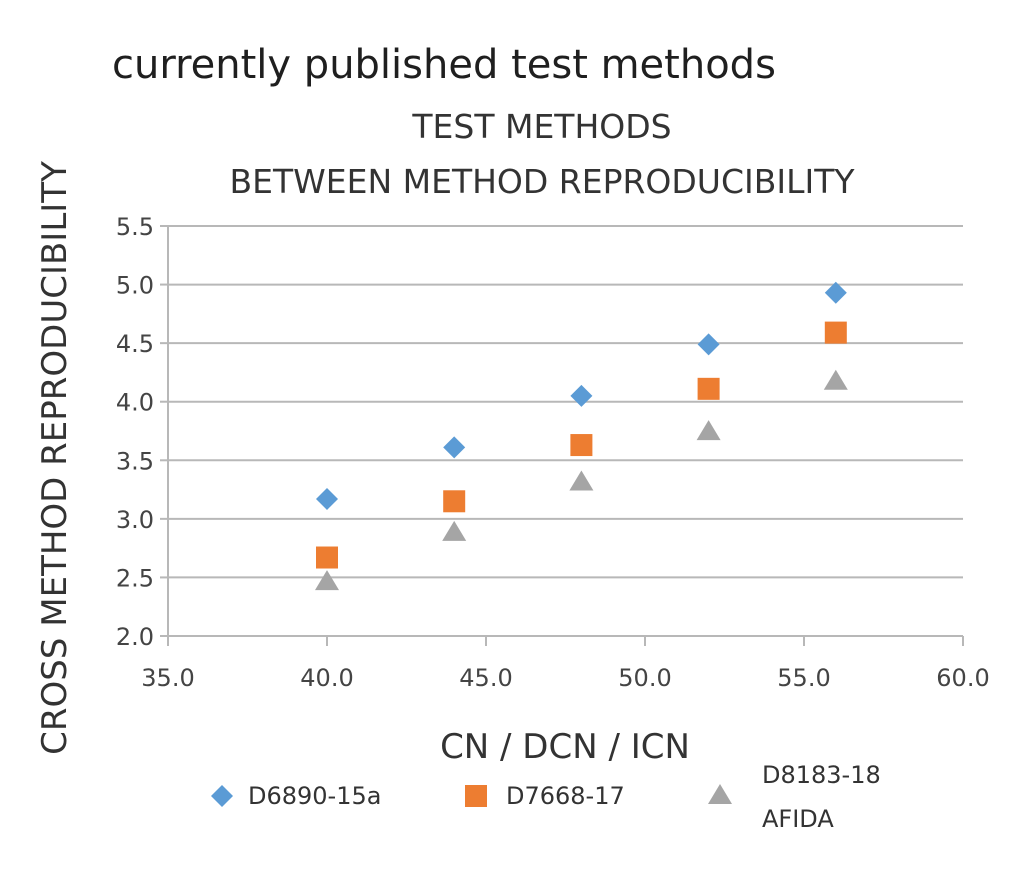  I want to click on y-tick-label: 2.5, so click(135, 578).